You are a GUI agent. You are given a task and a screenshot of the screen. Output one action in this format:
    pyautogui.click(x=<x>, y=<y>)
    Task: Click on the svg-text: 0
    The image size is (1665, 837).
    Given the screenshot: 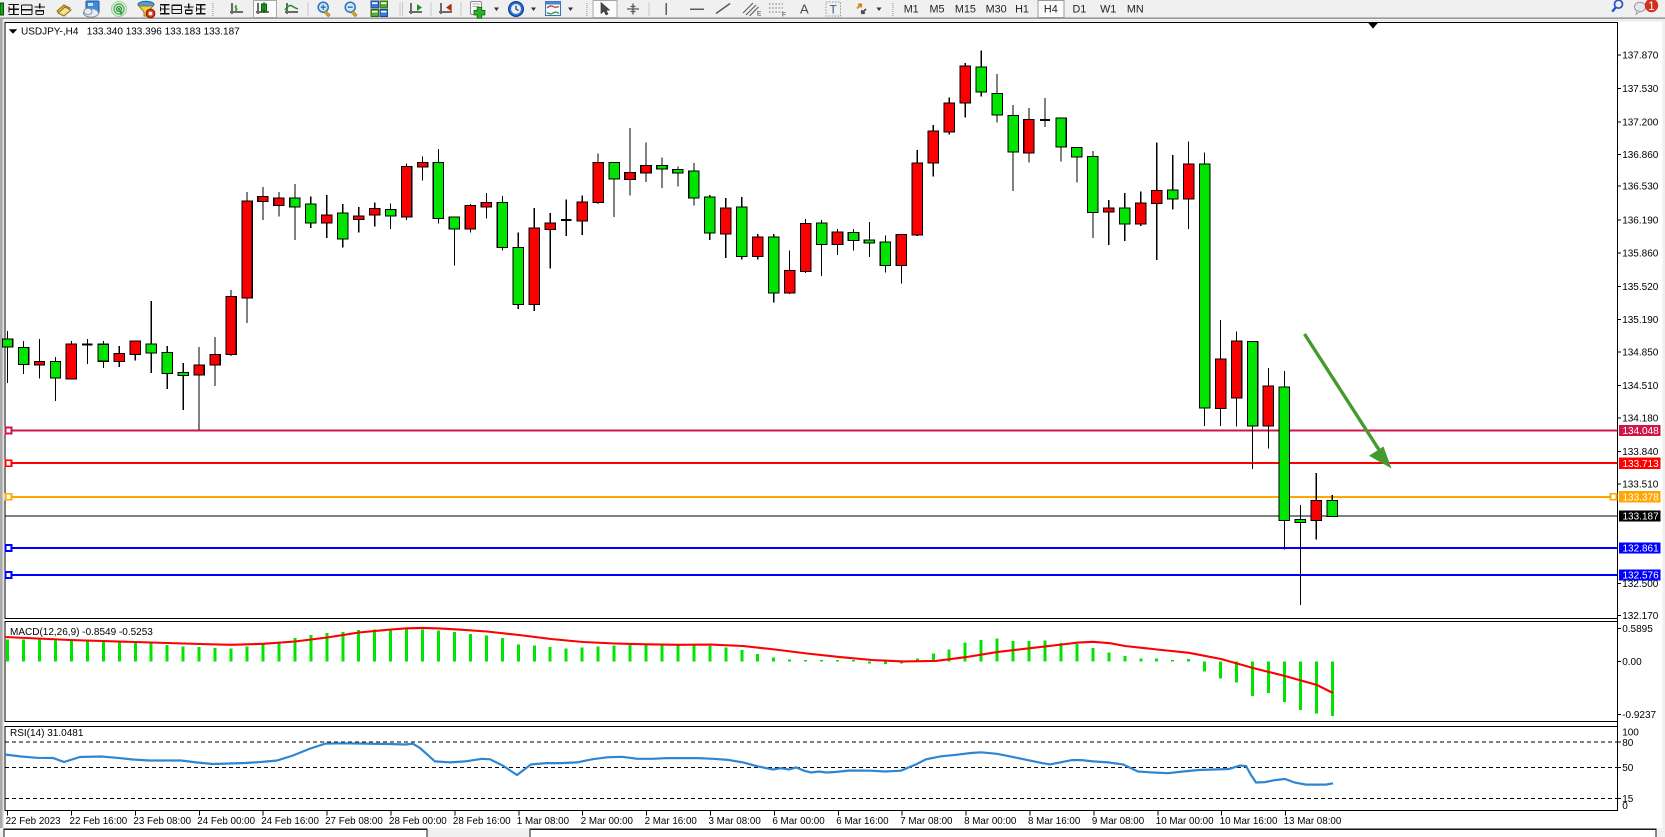 What is the action you would take?
    pyautogui.click(x=1625, y=806)
    